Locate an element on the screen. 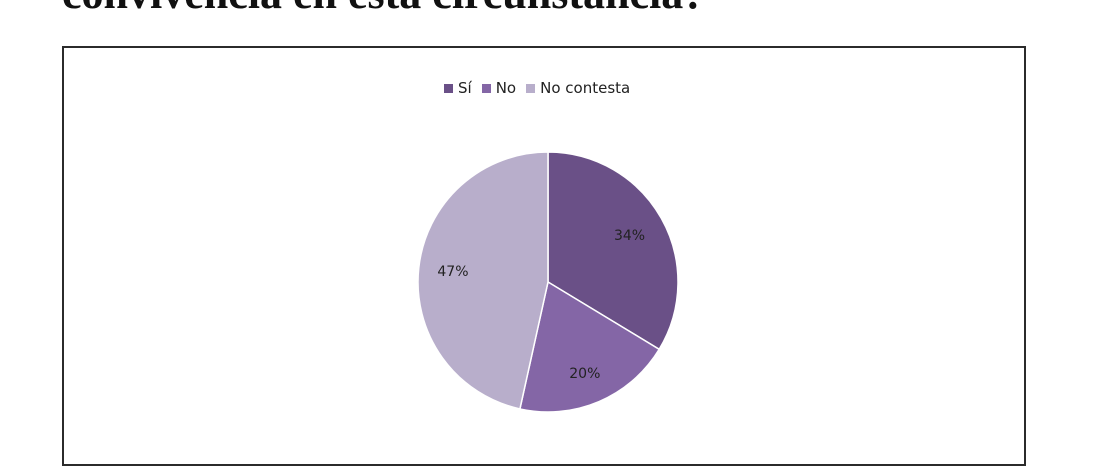 The image size is (1101, 468). legend-label-si: Sí is located at coordinates (465, 88).